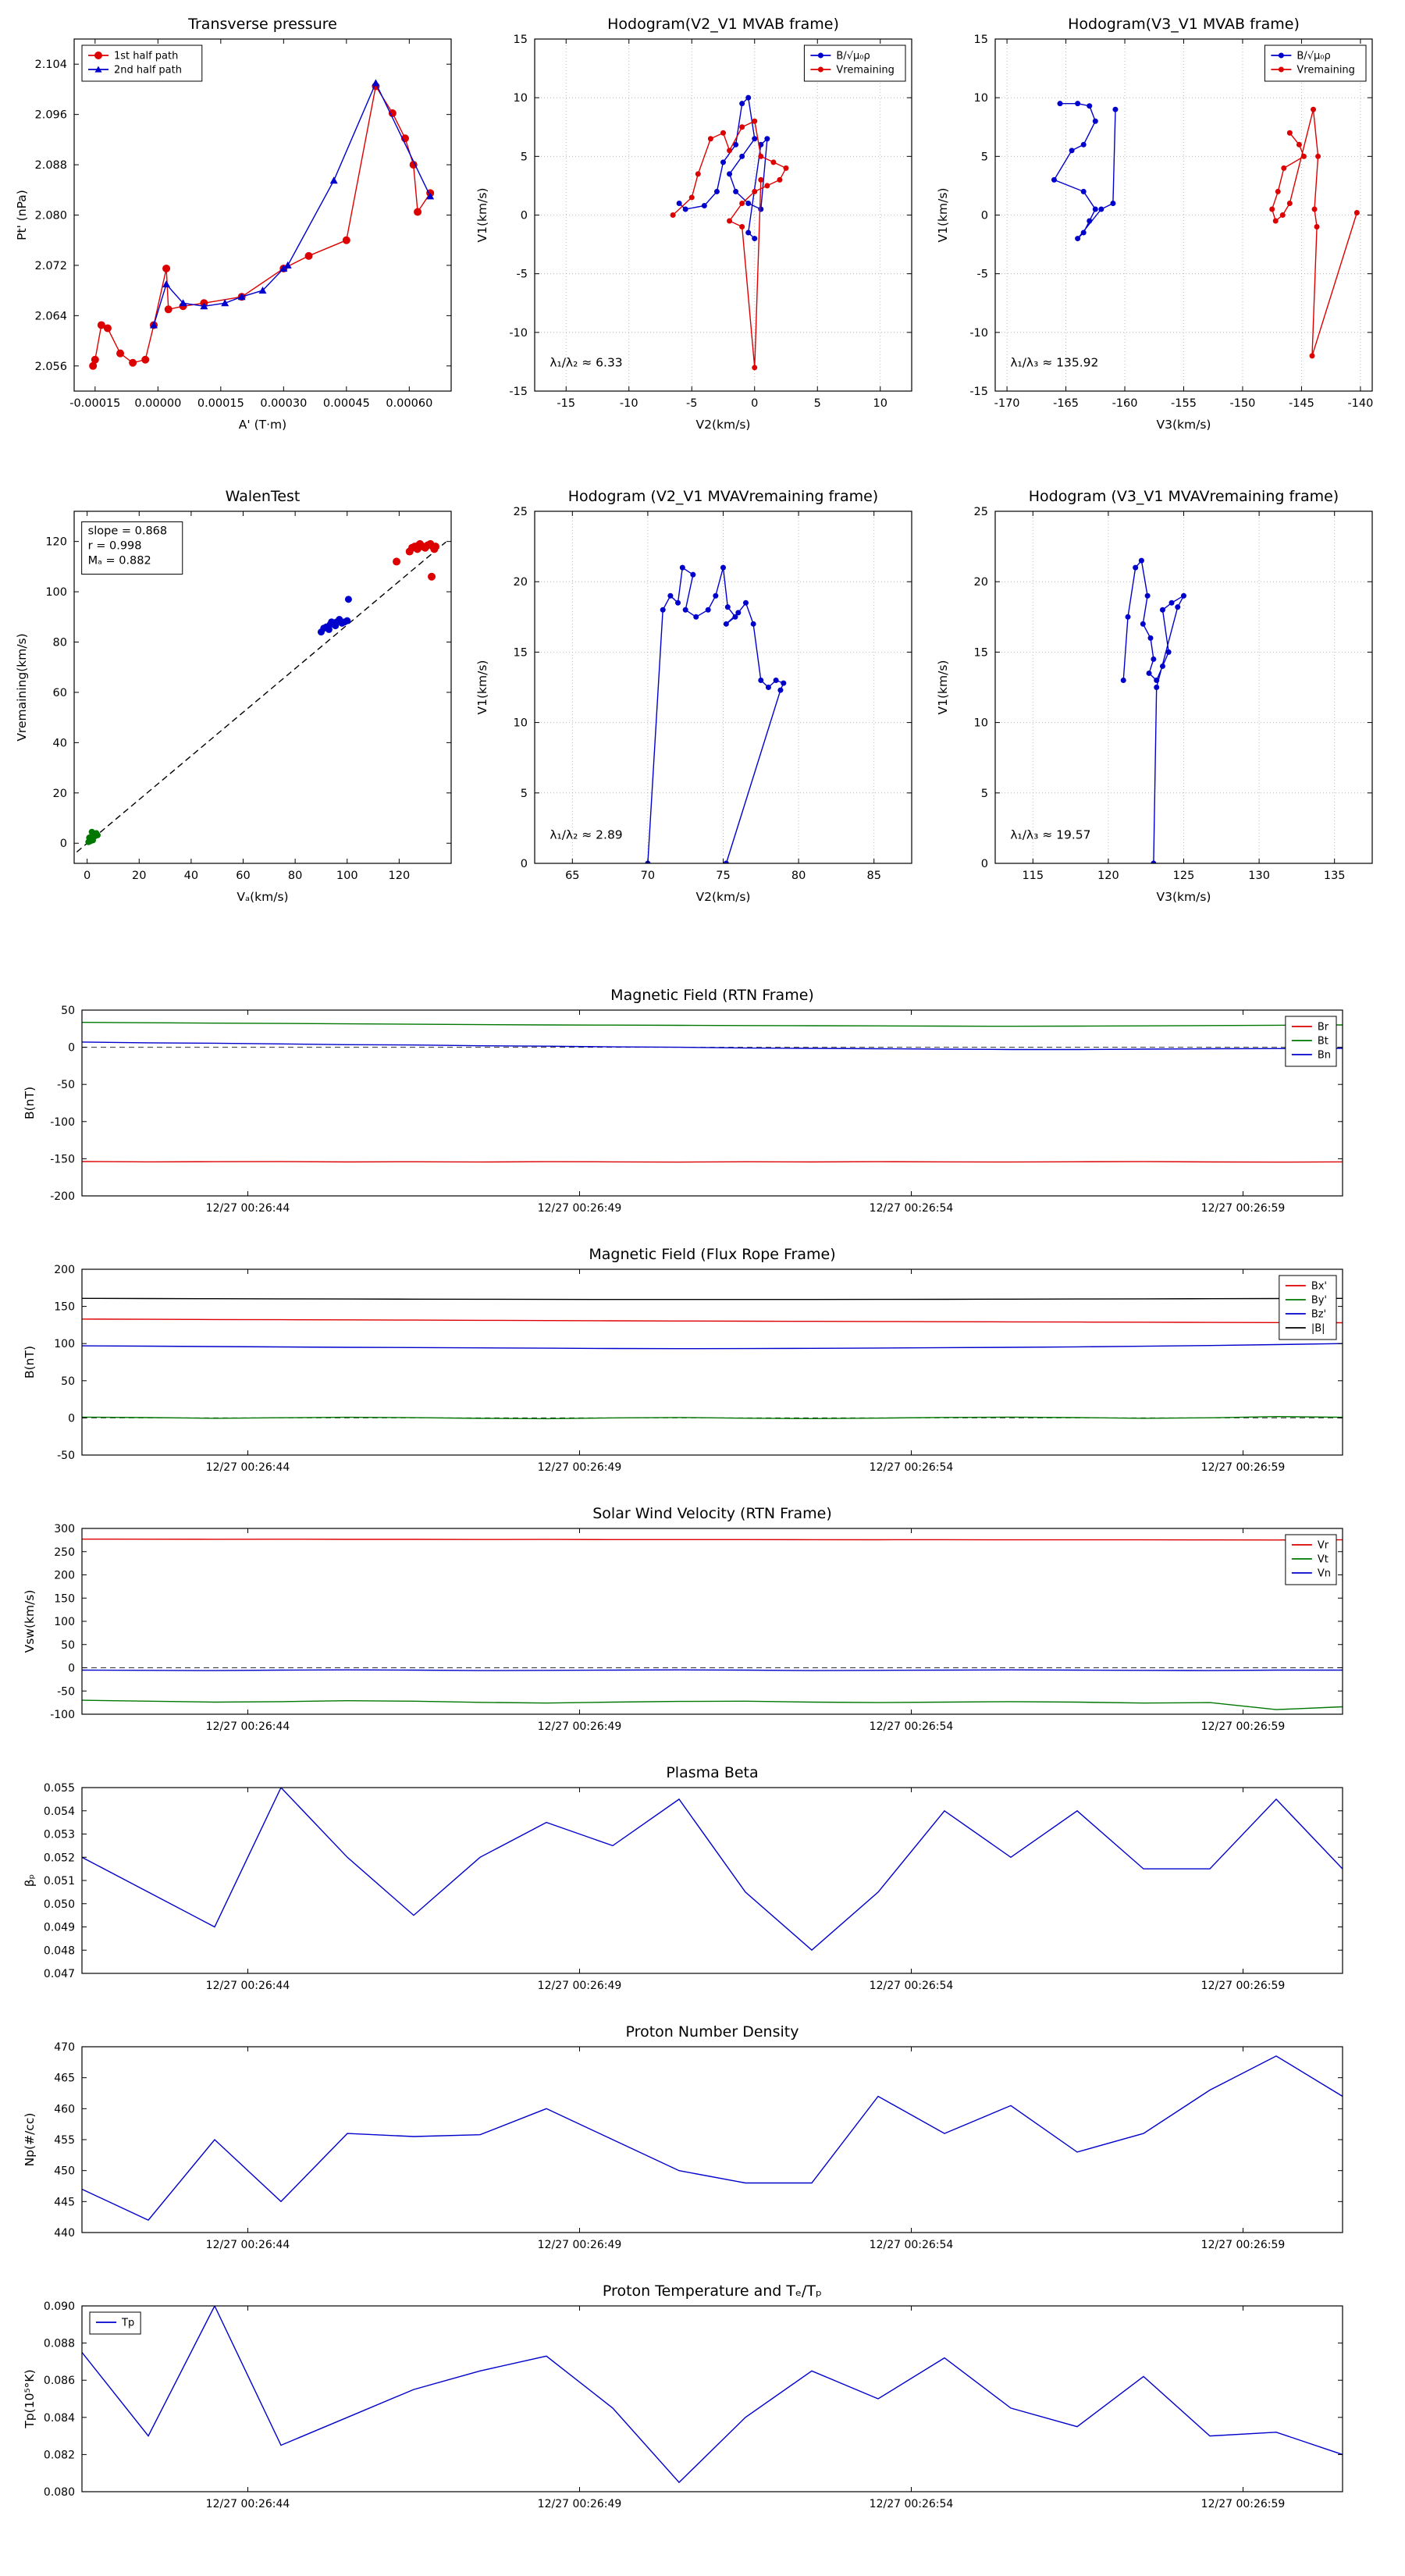  Describe the element at coordinates (51, 115) in the screenshot. I see `svg-text: 2.096` at that location.